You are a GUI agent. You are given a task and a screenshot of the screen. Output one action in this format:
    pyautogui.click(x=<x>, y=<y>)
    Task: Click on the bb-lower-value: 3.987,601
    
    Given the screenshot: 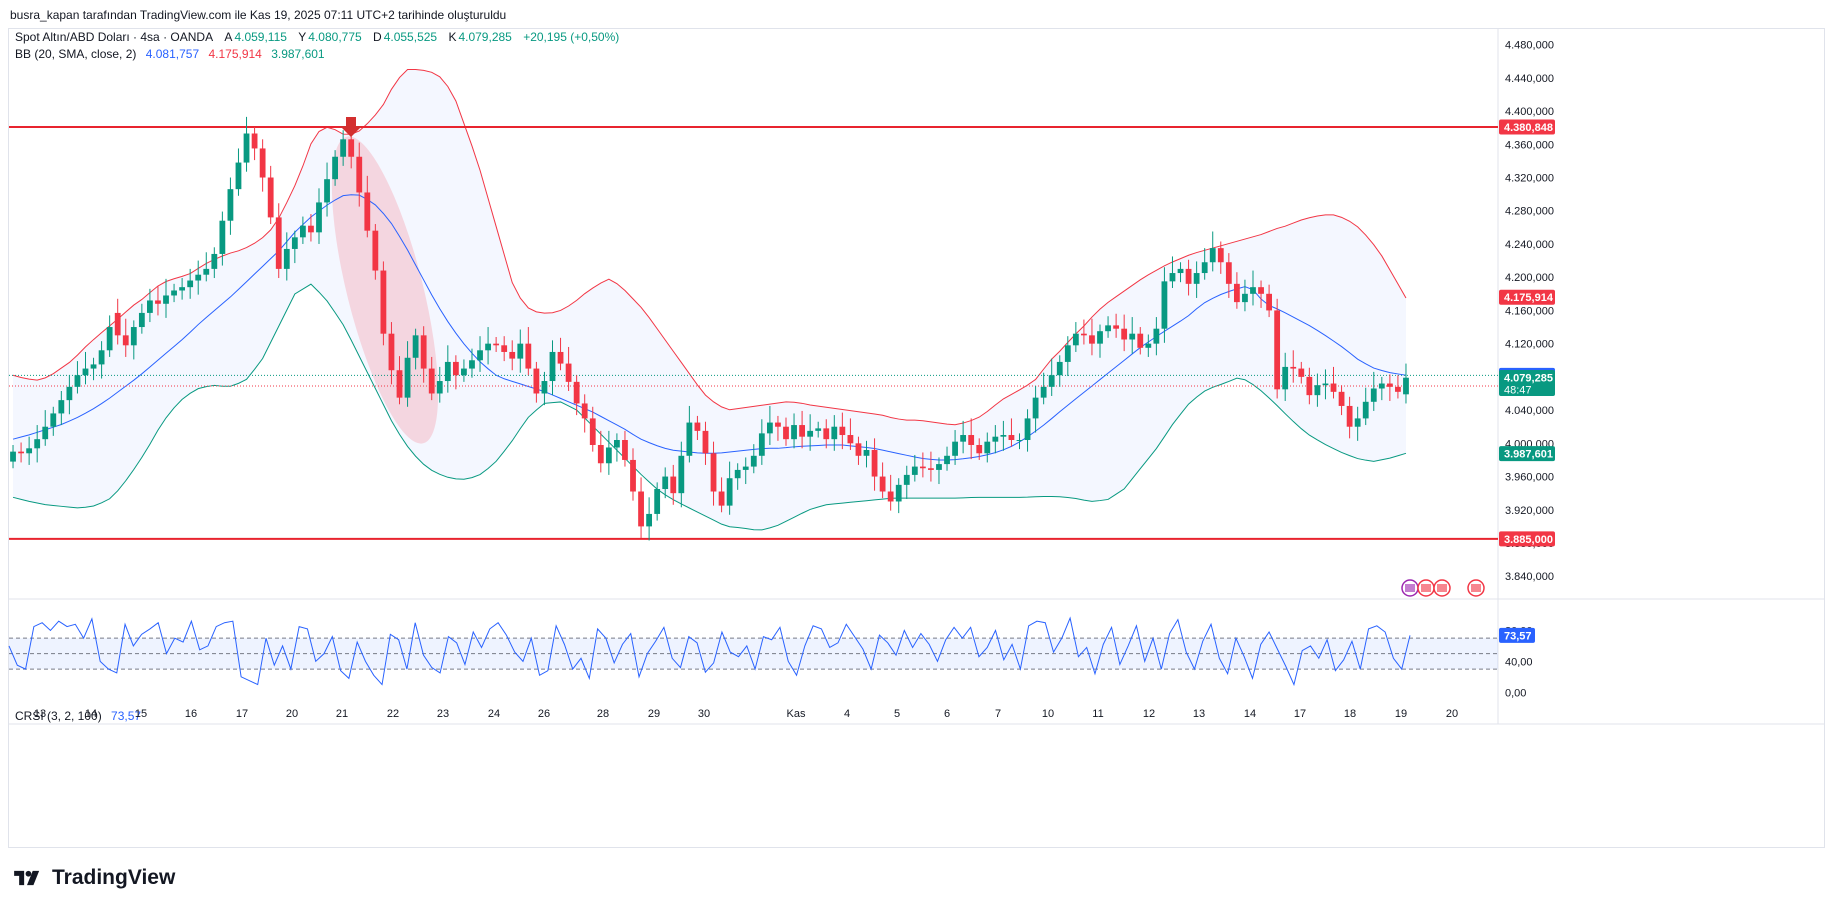 What is the action you would take?
    pyautogui.click(x=298, y=54)
    